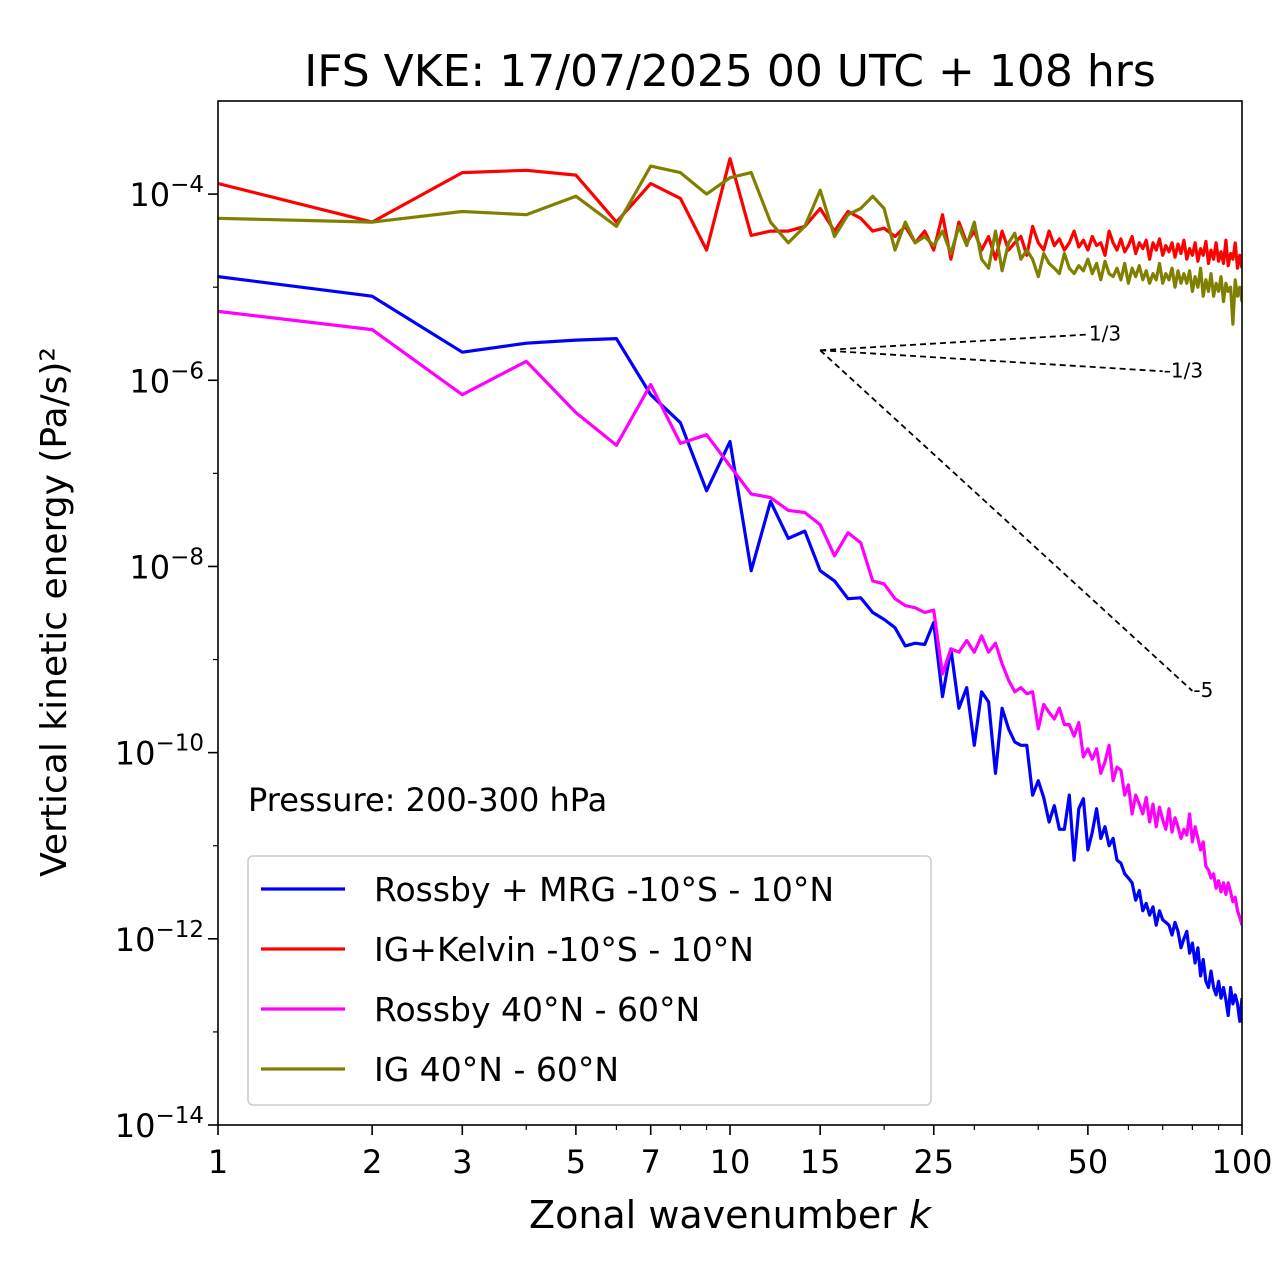 This screenshot has width=1280, height=1288. Describe the element at coordinates (166, 565) in the screenshot. I see `y-tick-label: 10⁻⁸` at that location.